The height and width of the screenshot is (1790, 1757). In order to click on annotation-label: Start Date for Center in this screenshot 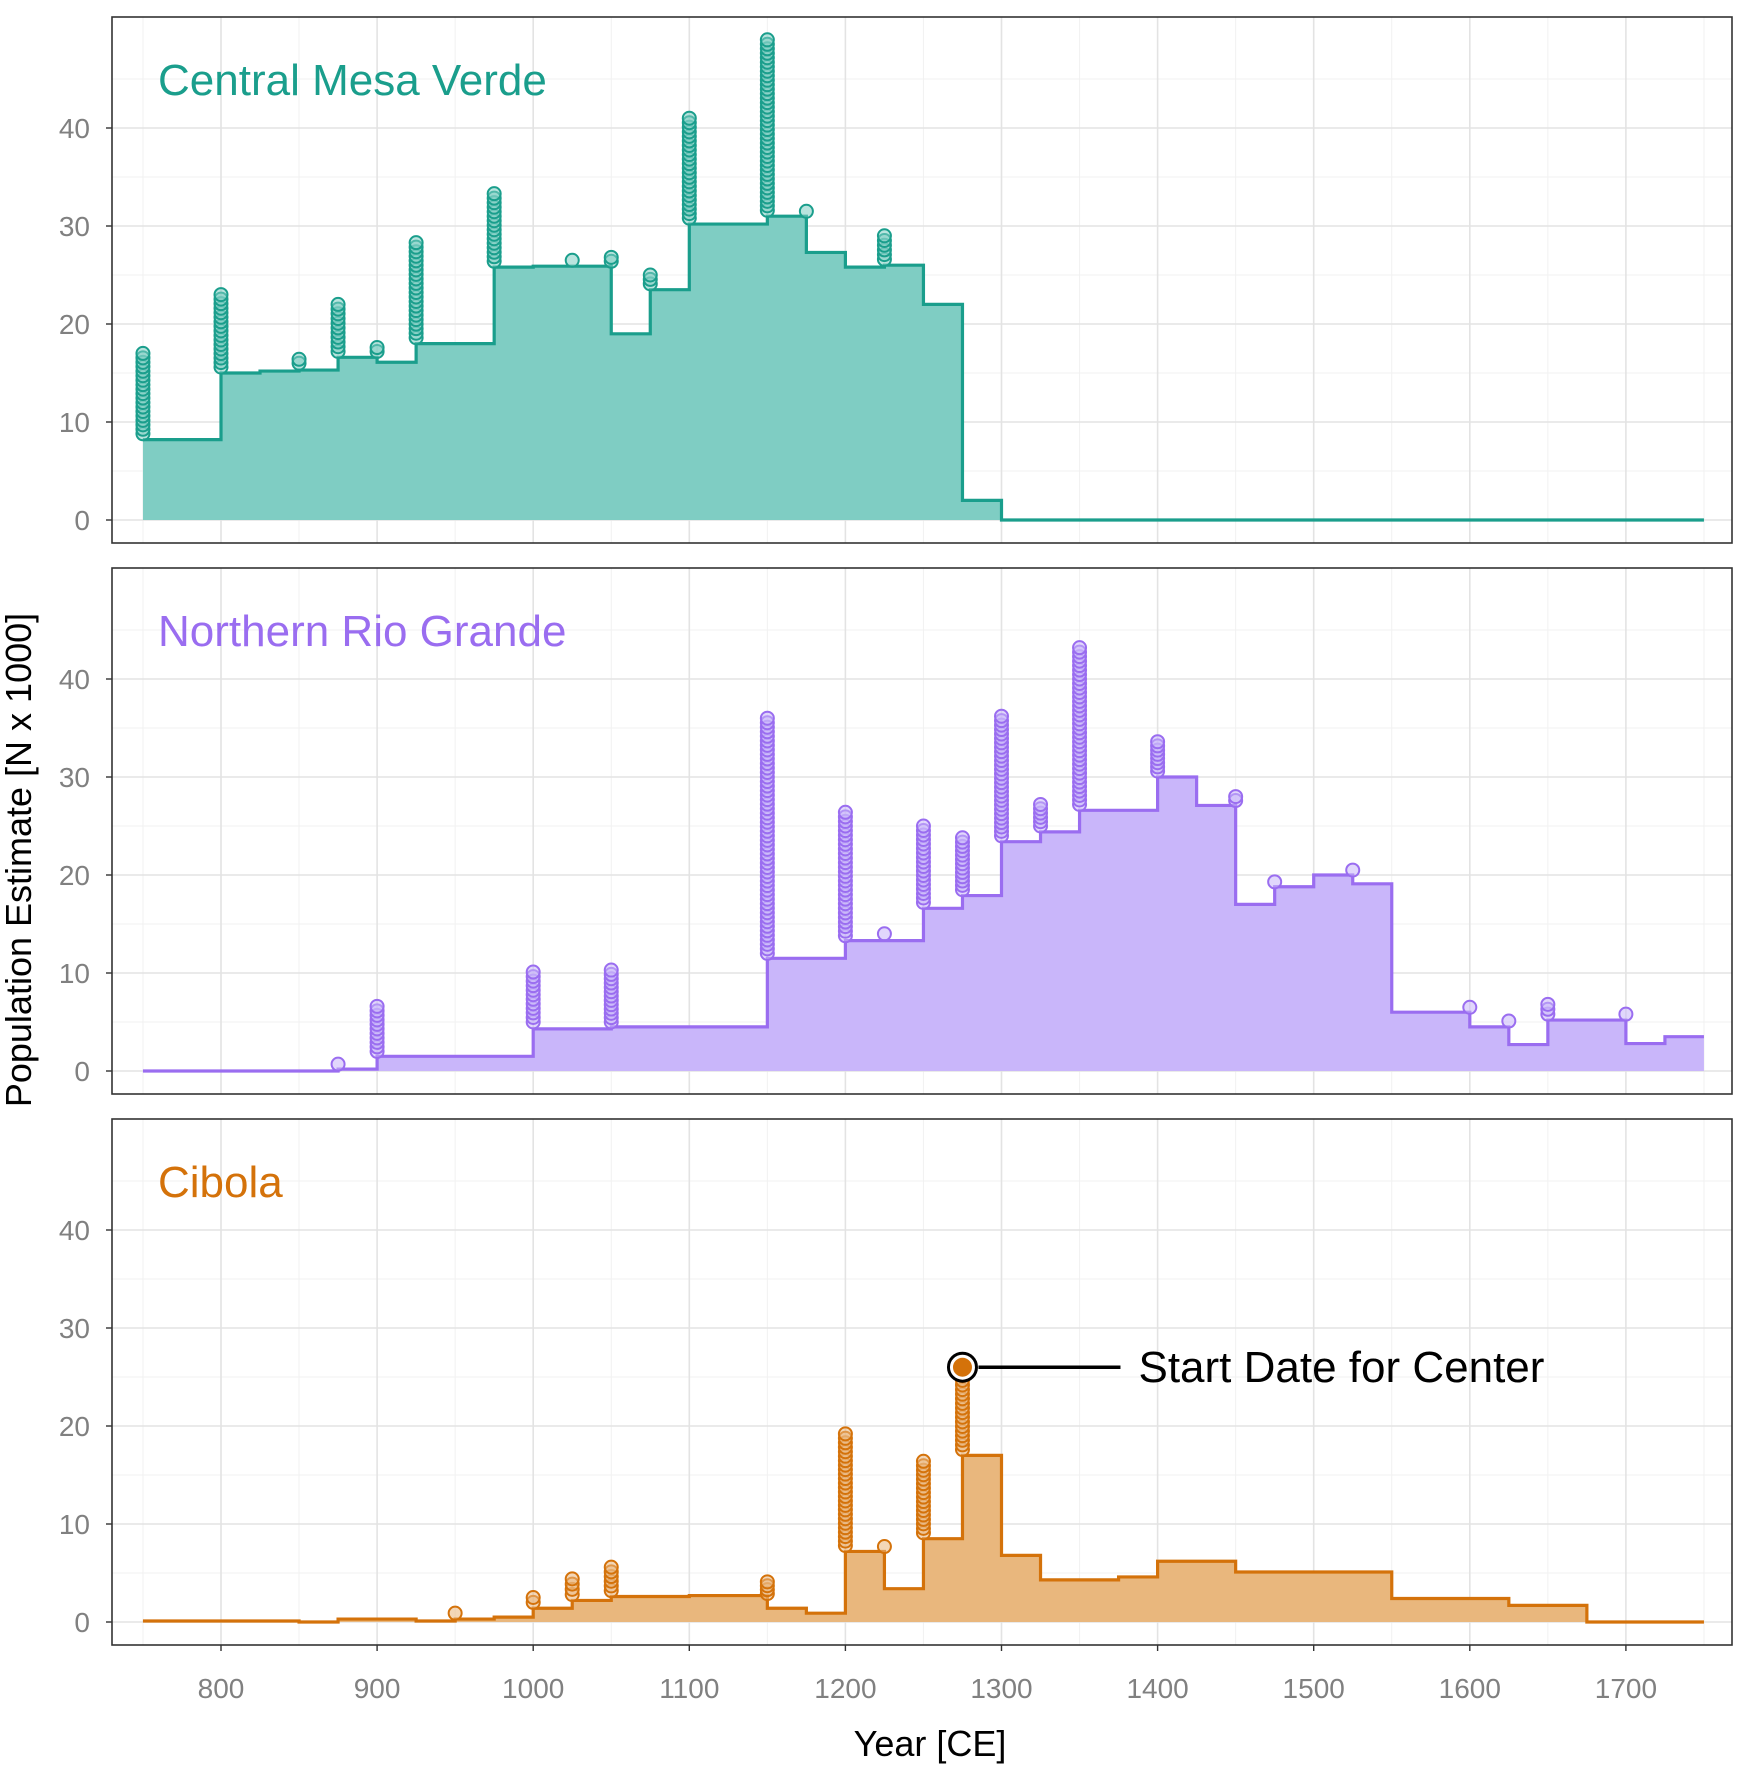, I will do `click(1341, 1367)`.